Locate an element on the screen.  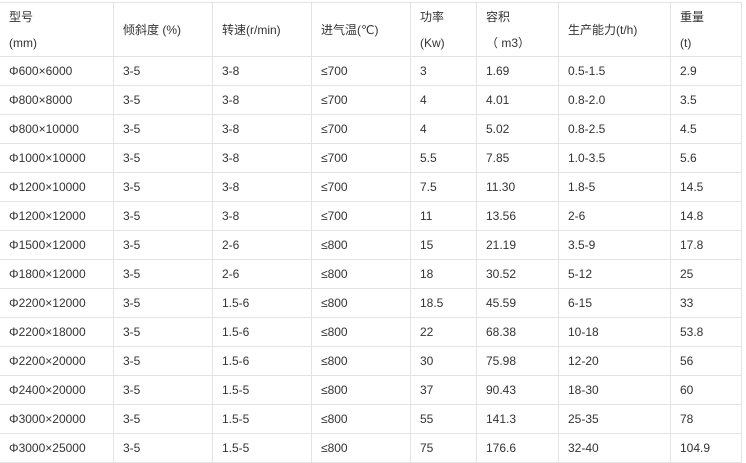
cell-weight: 53.8 is located at coordinates (706, 332).